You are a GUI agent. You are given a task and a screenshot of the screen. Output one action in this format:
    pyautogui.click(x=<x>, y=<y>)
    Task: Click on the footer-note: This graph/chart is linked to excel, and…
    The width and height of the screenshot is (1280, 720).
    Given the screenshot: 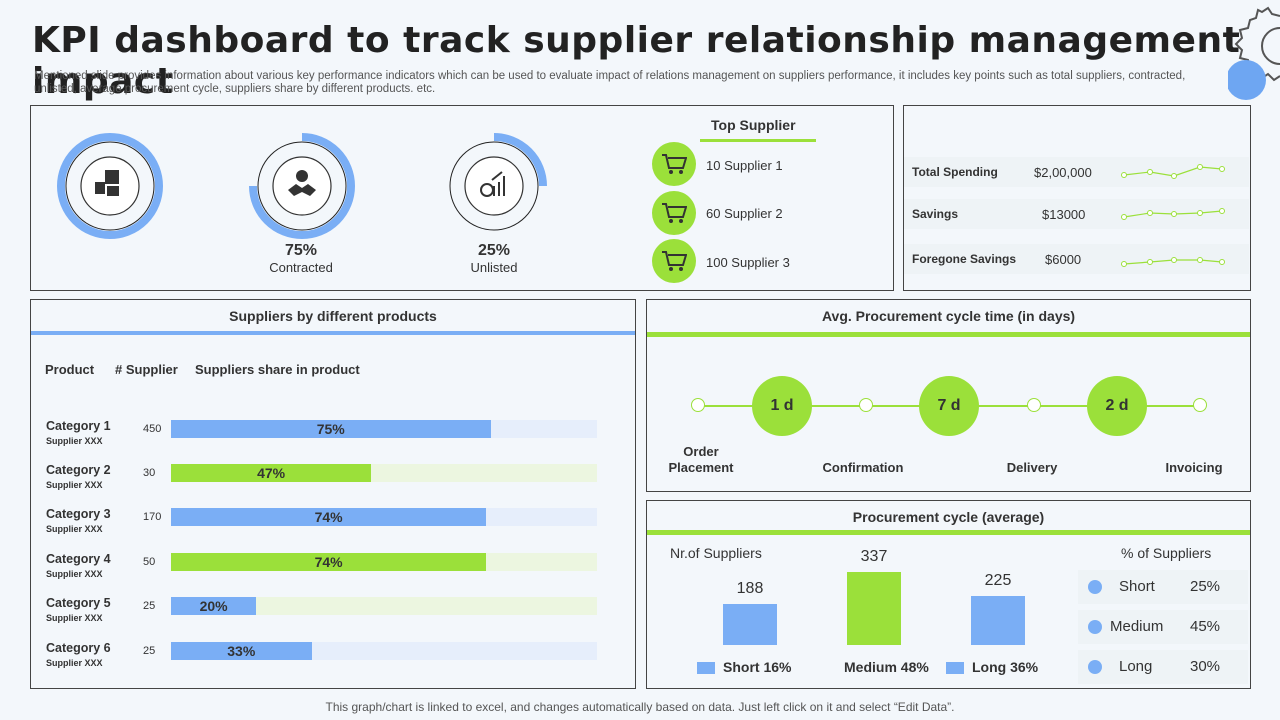 What is the action you would take?
    pyautogui.click(x=640, y=707)
    